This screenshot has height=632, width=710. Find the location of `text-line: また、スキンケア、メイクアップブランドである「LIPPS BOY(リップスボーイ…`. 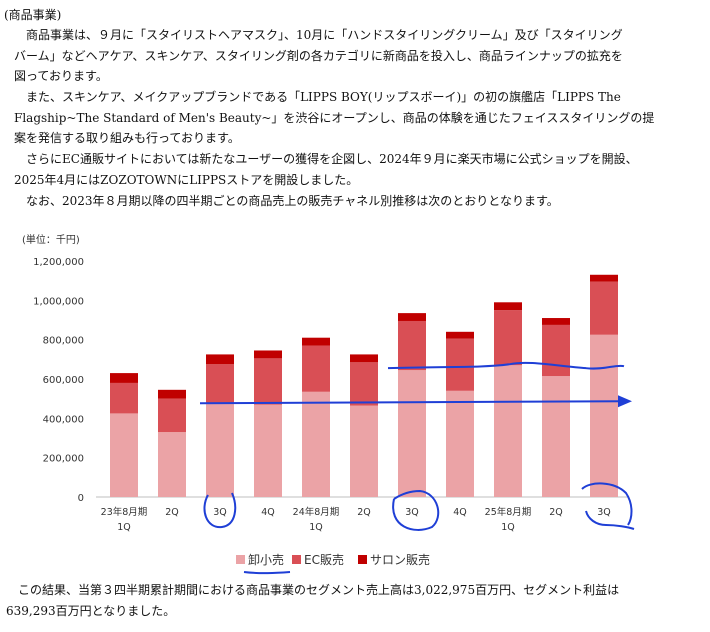

text-line: また、スキンケア、メイクアップブランドである「LIPPS BOY(リップスボーイ… is located at coordinates (323, 97).